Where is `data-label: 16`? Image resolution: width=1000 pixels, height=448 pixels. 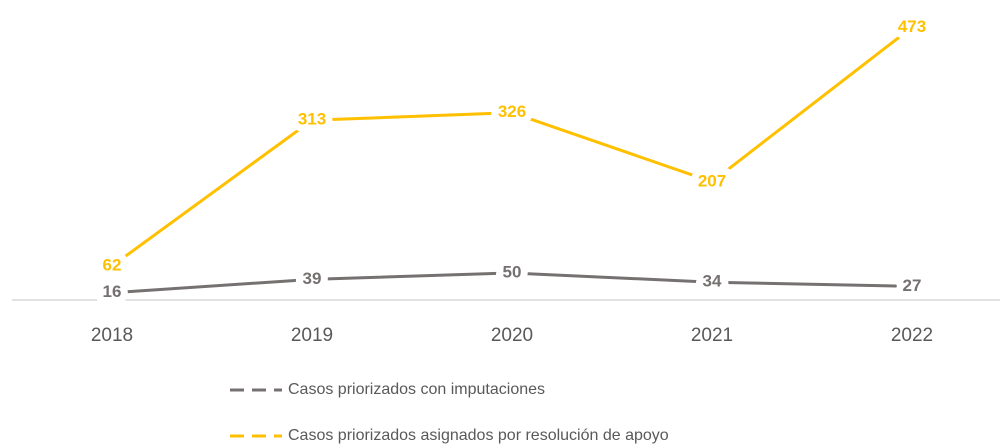 data-label: 16 is located at coordinates (112, 291).